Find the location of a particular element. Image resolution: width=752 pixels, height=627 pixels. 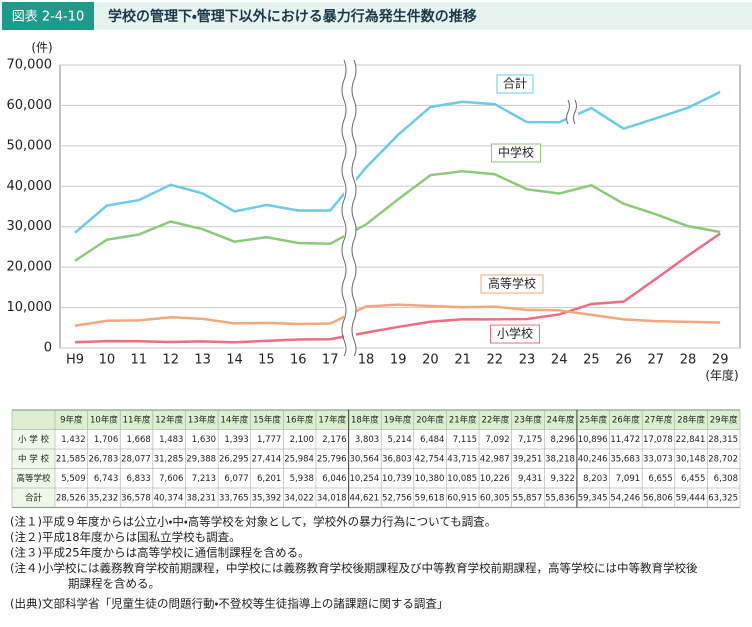

table-column-header: 18年度 is located at coordinates (365, 419).